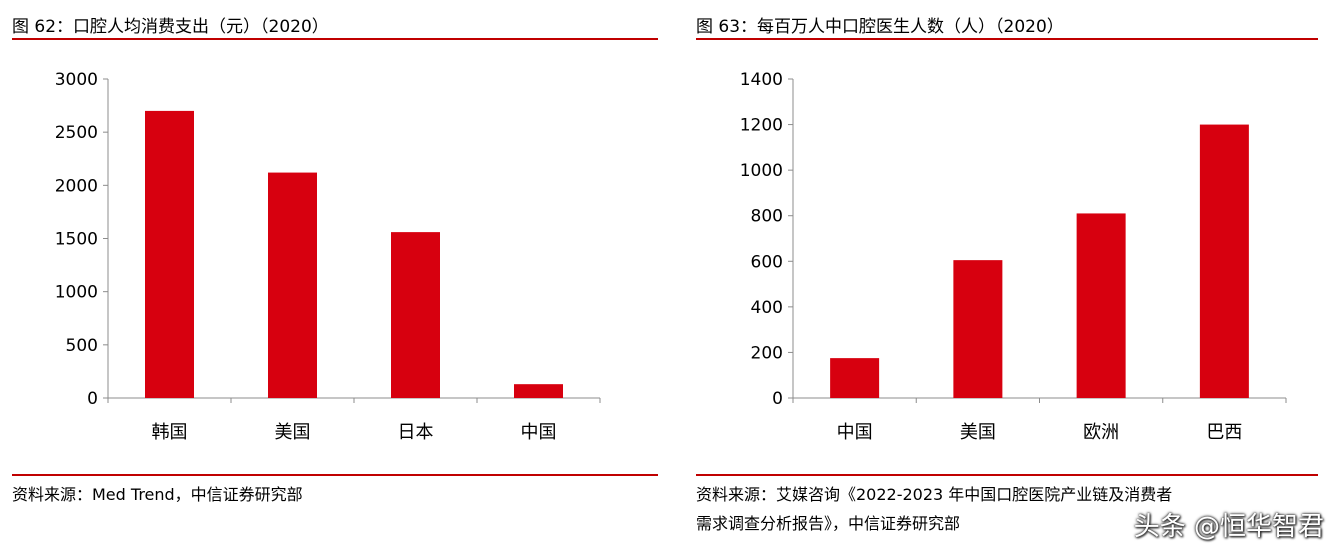 Image resolution: width=1338 pixels, height=553 pixels. Describe the element at coordinates (170, 432) in the screenshot. I see `x-category-label: 韩国` at that location.